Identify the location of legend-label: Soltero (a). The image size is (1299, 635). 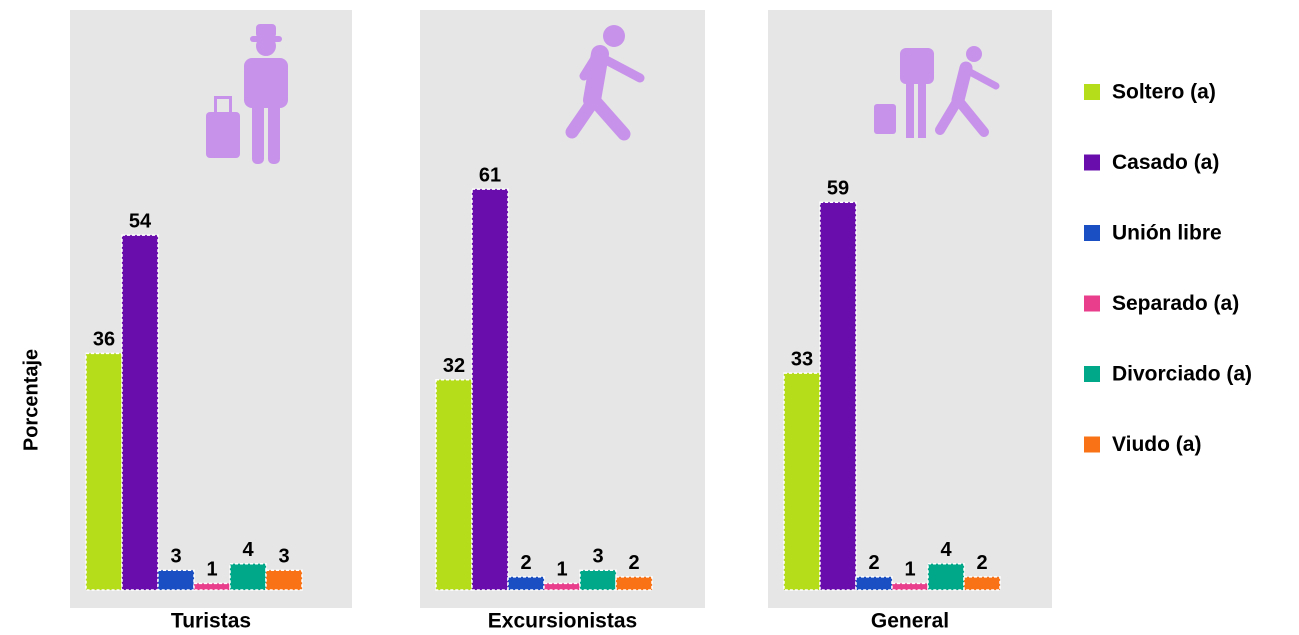
(1164, 92).